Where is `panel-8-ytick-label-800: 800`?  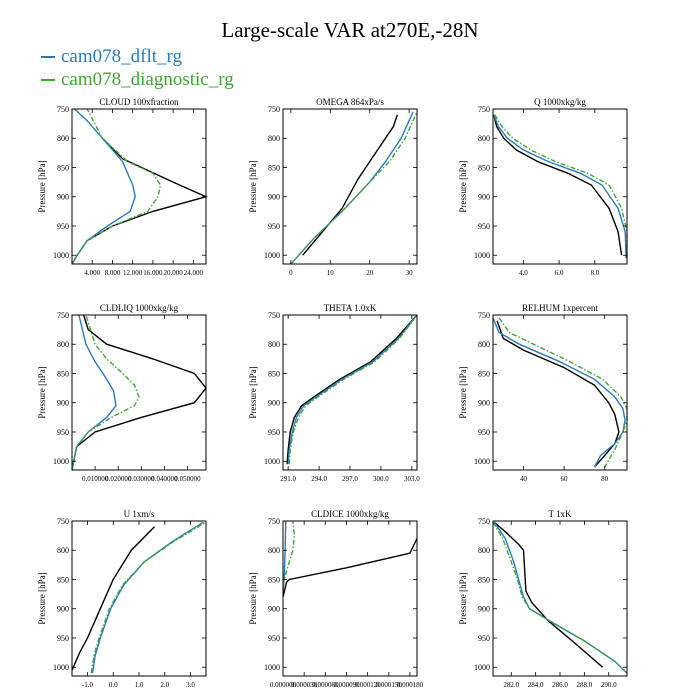 panel-8-ytick-label-800: 800 is located at coordinates (274, 550).